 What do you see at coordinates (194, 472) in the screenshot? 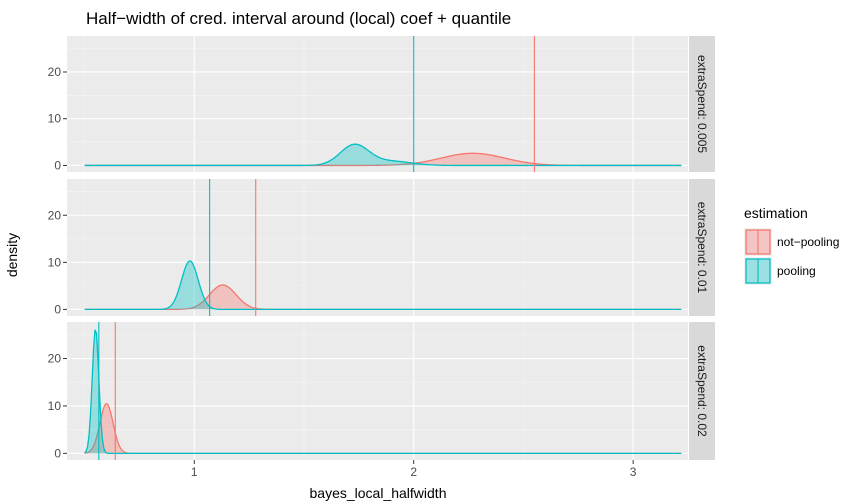
I see `x-tick-label: 1` at bounding box center [194, 472].